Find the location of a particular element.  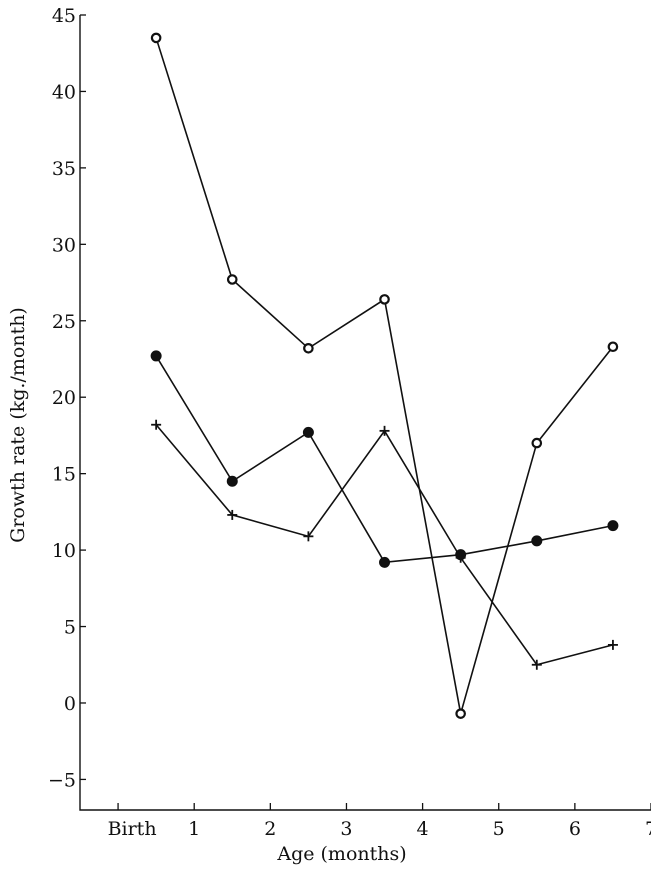

y-tick-label: 15 is located at coordinates (64, 475).